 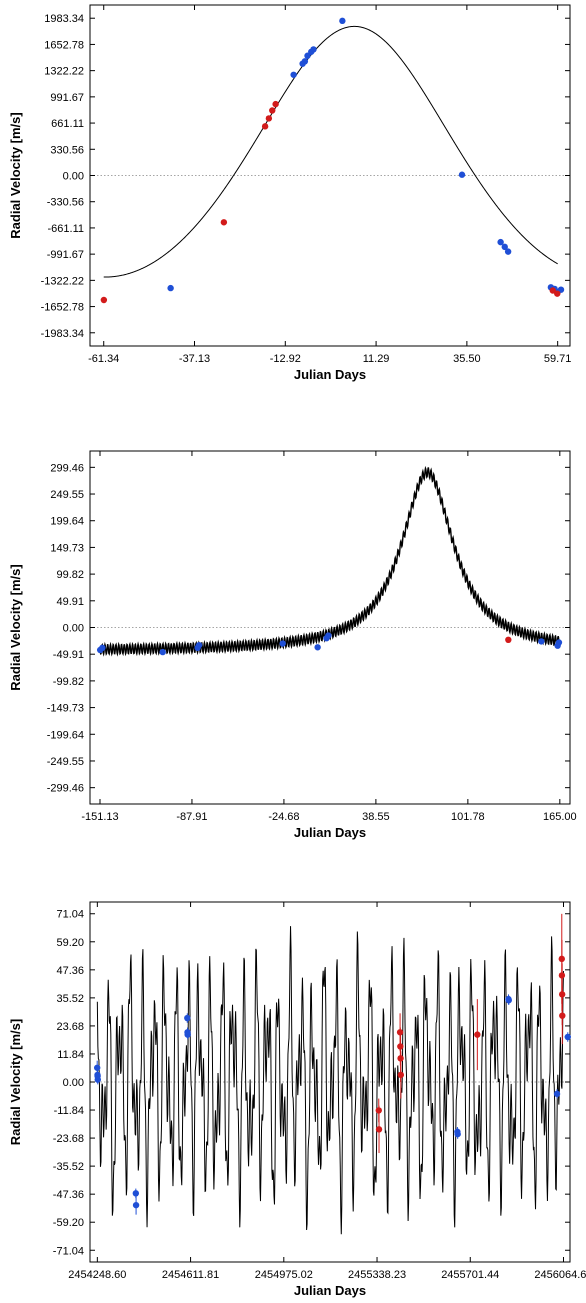 What do you see at coordinates (69, 1111) in the screenshot?
I see `y-tick-label: -11.84` at bounding box center [69, 1111].